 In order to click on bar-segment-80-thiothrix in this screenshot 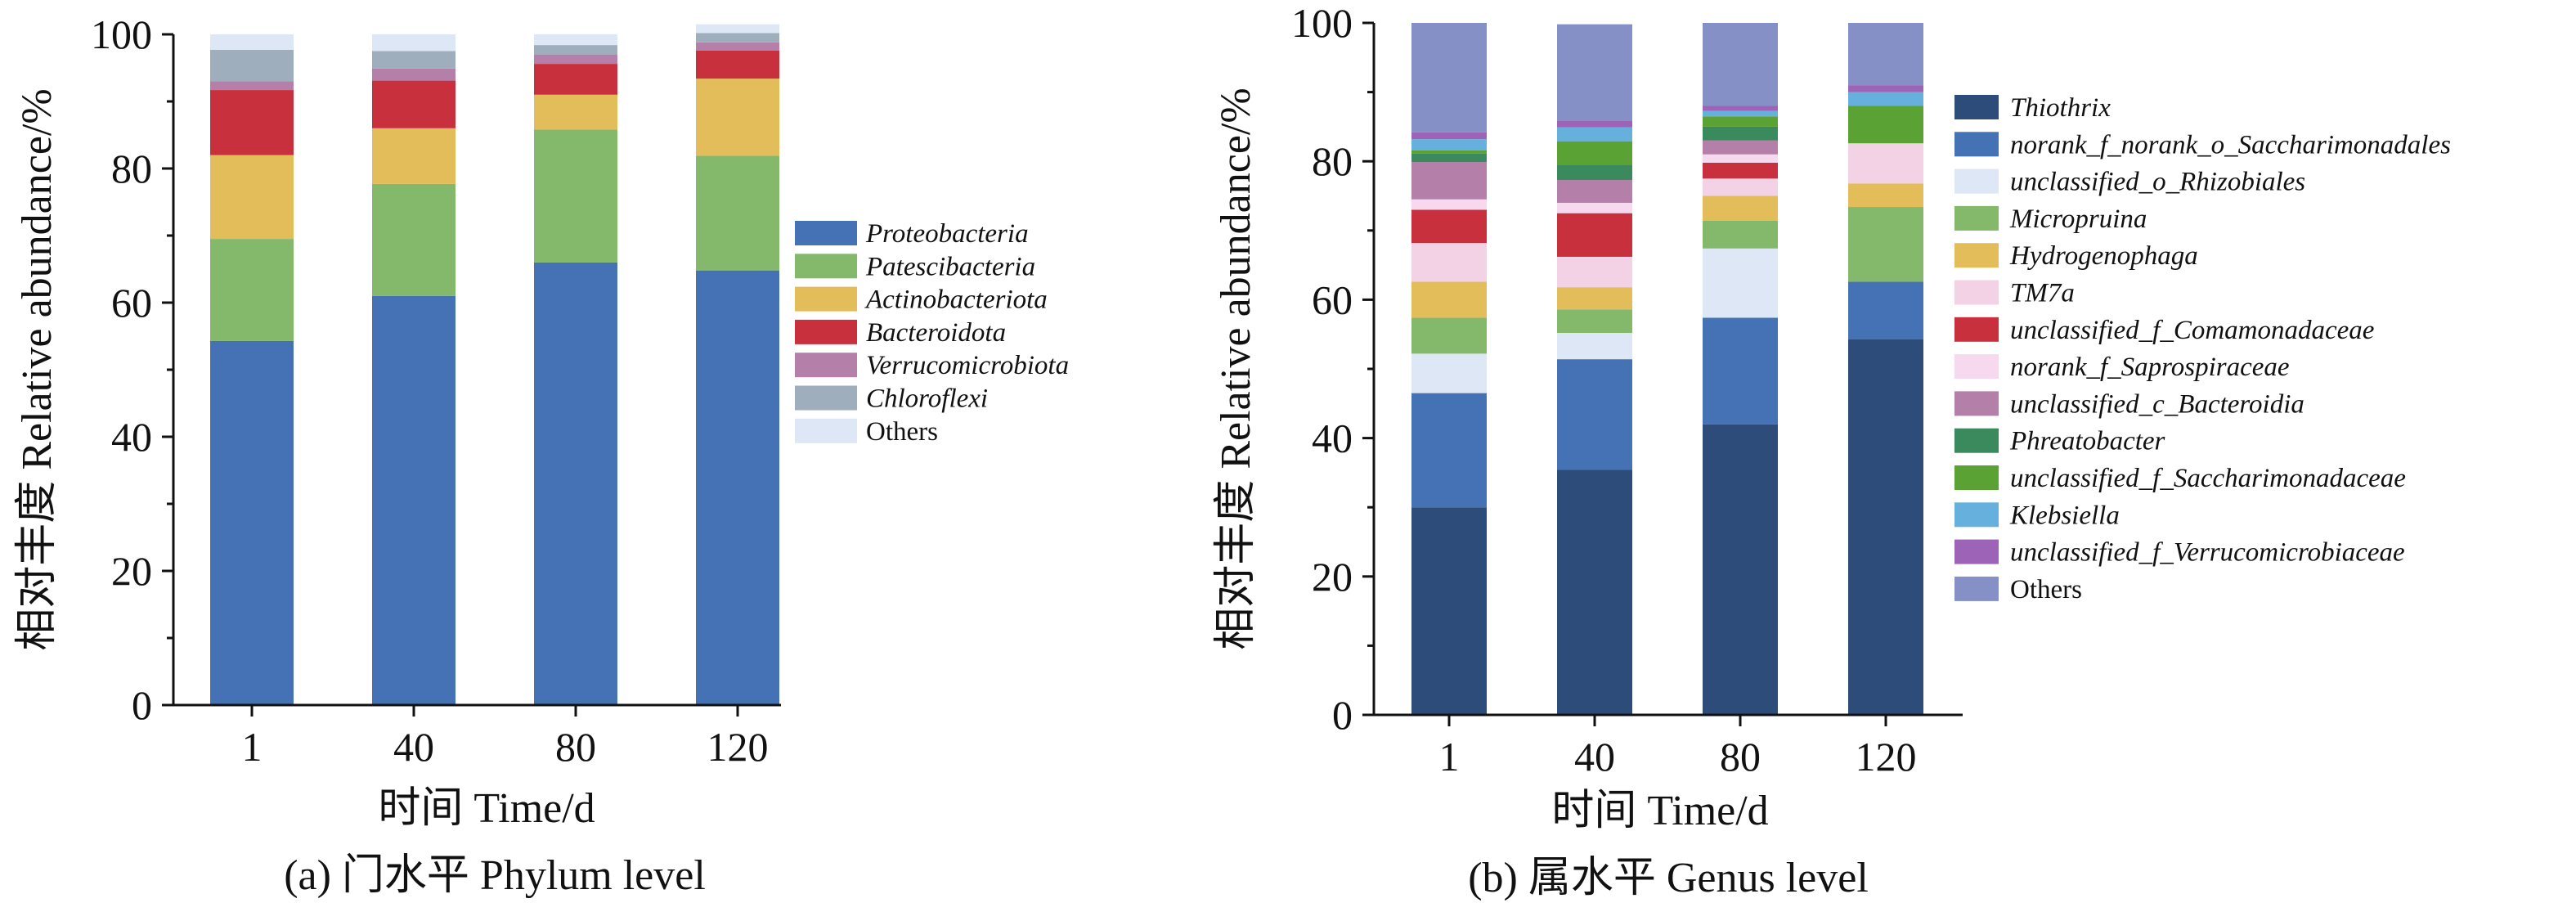, I will do `click(1740, 570)`.